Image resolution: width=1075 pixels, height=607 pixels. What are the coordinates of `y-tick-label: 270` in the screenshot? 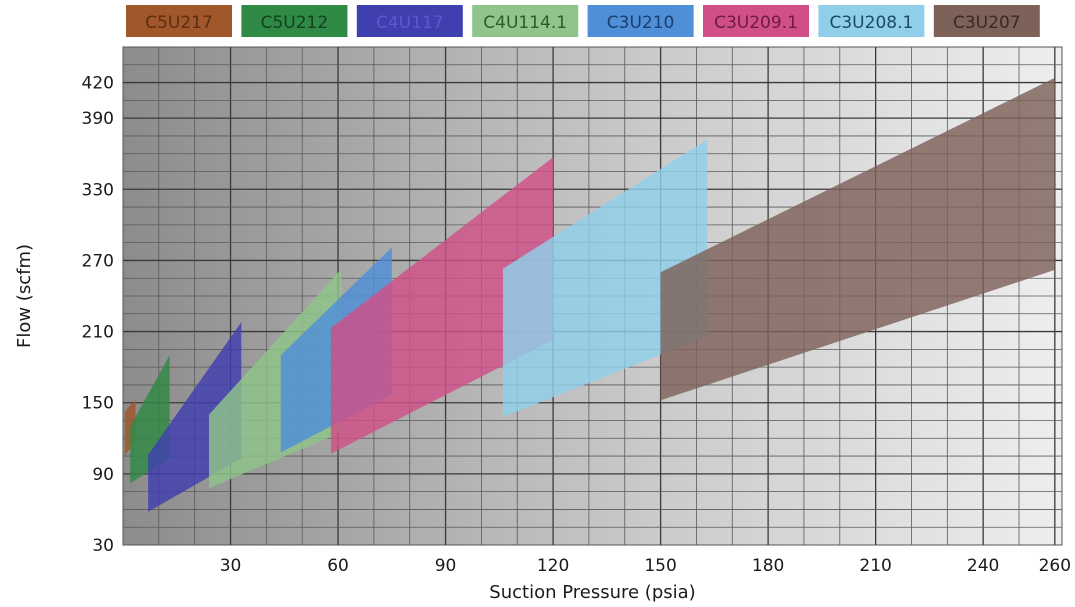 It's located at (98, 261).